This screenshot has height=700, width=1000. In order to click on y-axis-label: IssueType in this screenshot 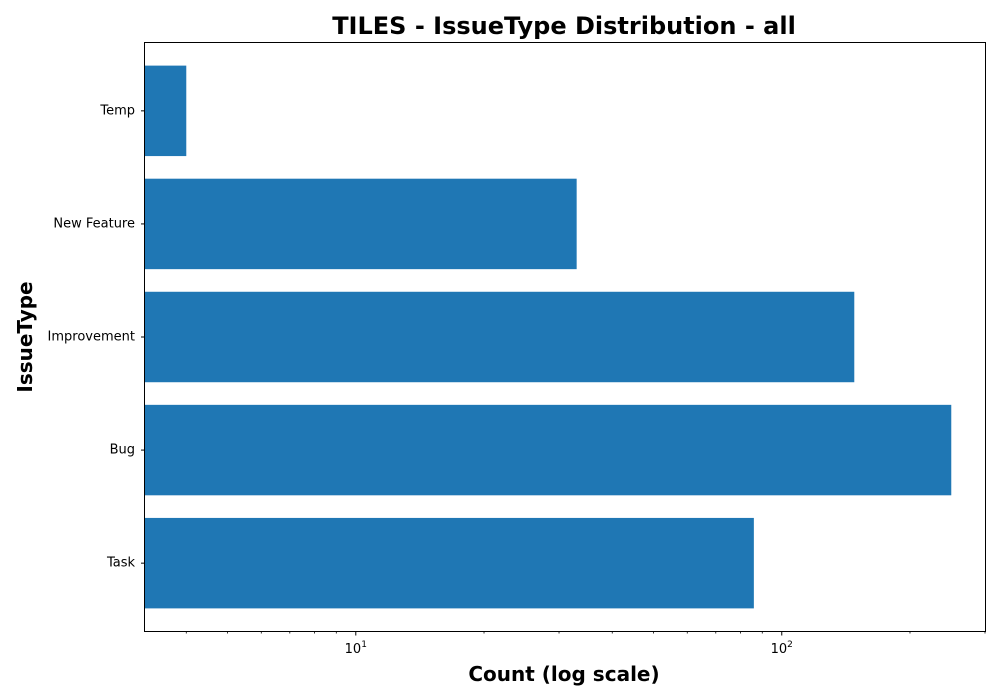, I will do `click(25, 336)`.